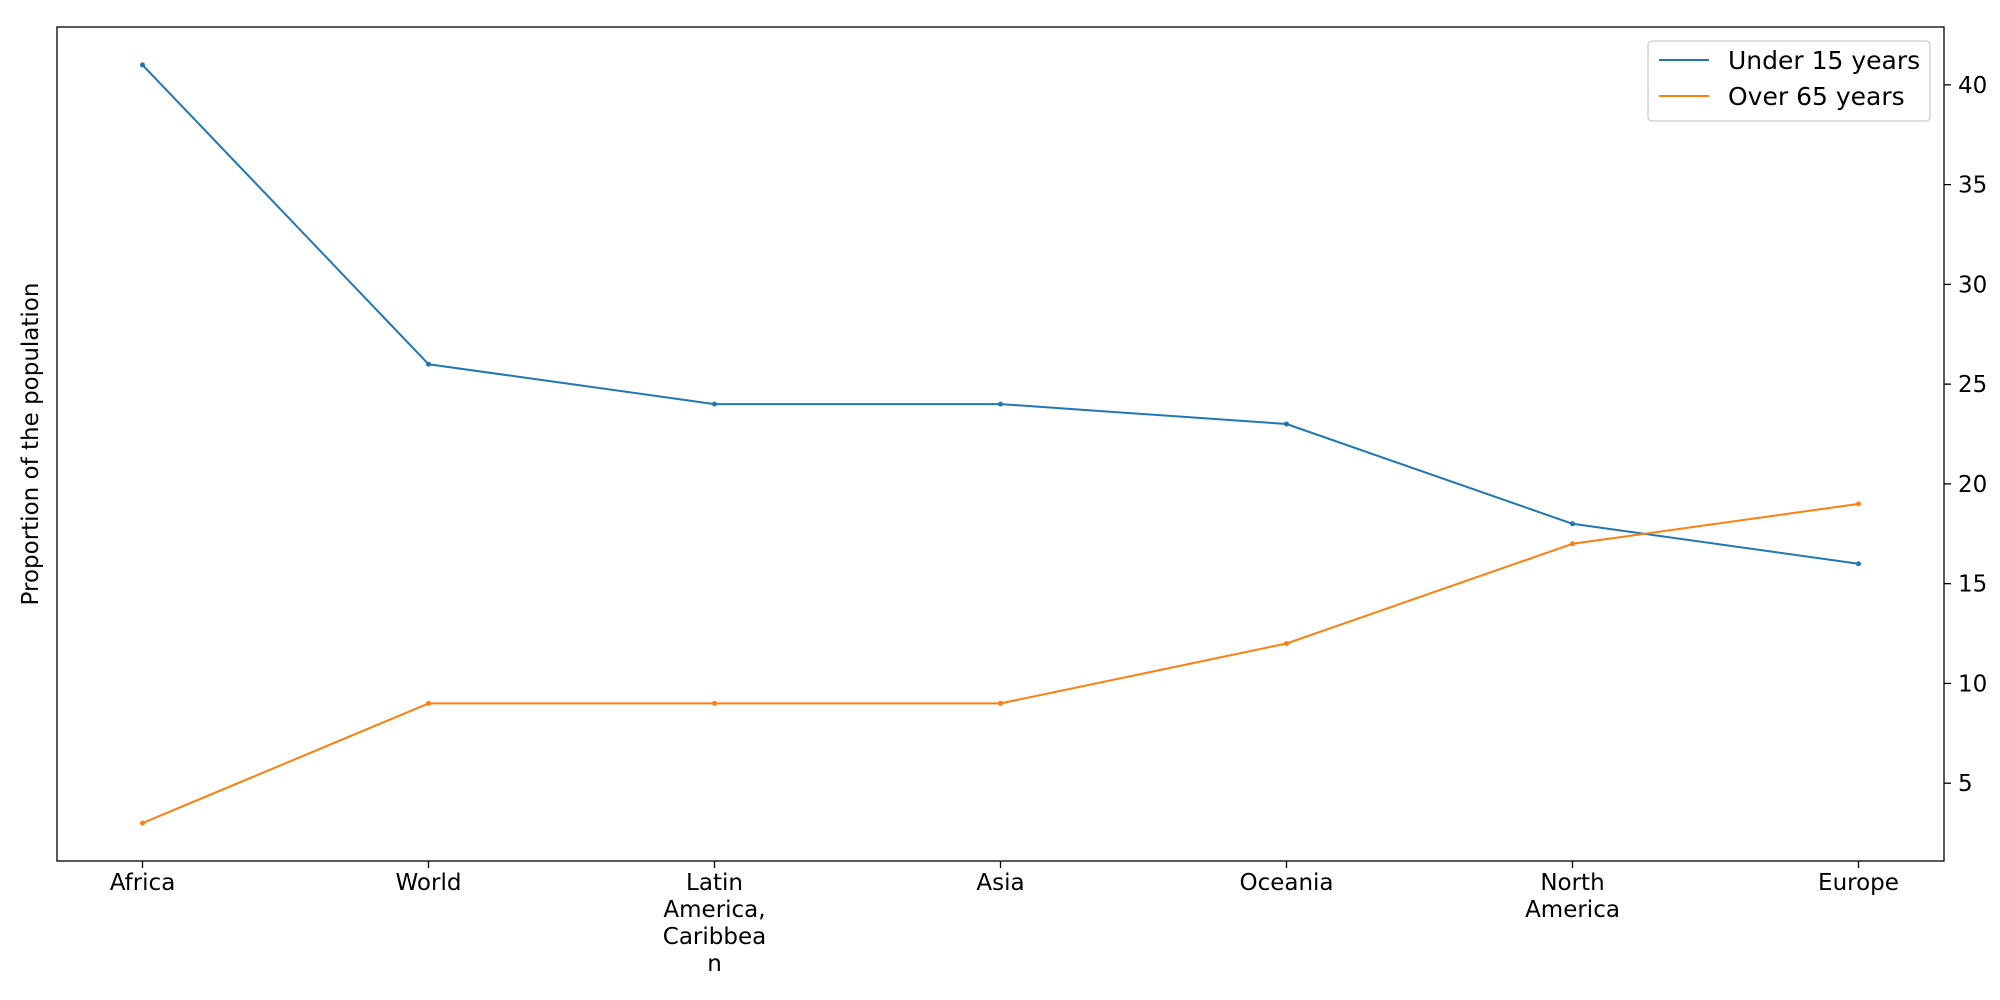 The width and height of the screenshot is (2000, 1000). I want to click on data-point-under-15-years-oceania, so click(1286, 424).